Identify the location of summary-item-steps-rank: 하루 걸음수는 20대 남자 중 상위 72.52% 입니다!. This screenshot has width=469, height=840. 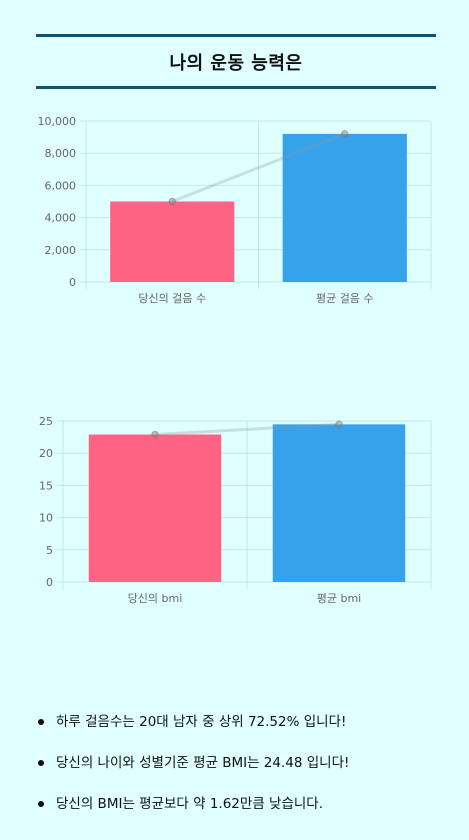
(248, 725).